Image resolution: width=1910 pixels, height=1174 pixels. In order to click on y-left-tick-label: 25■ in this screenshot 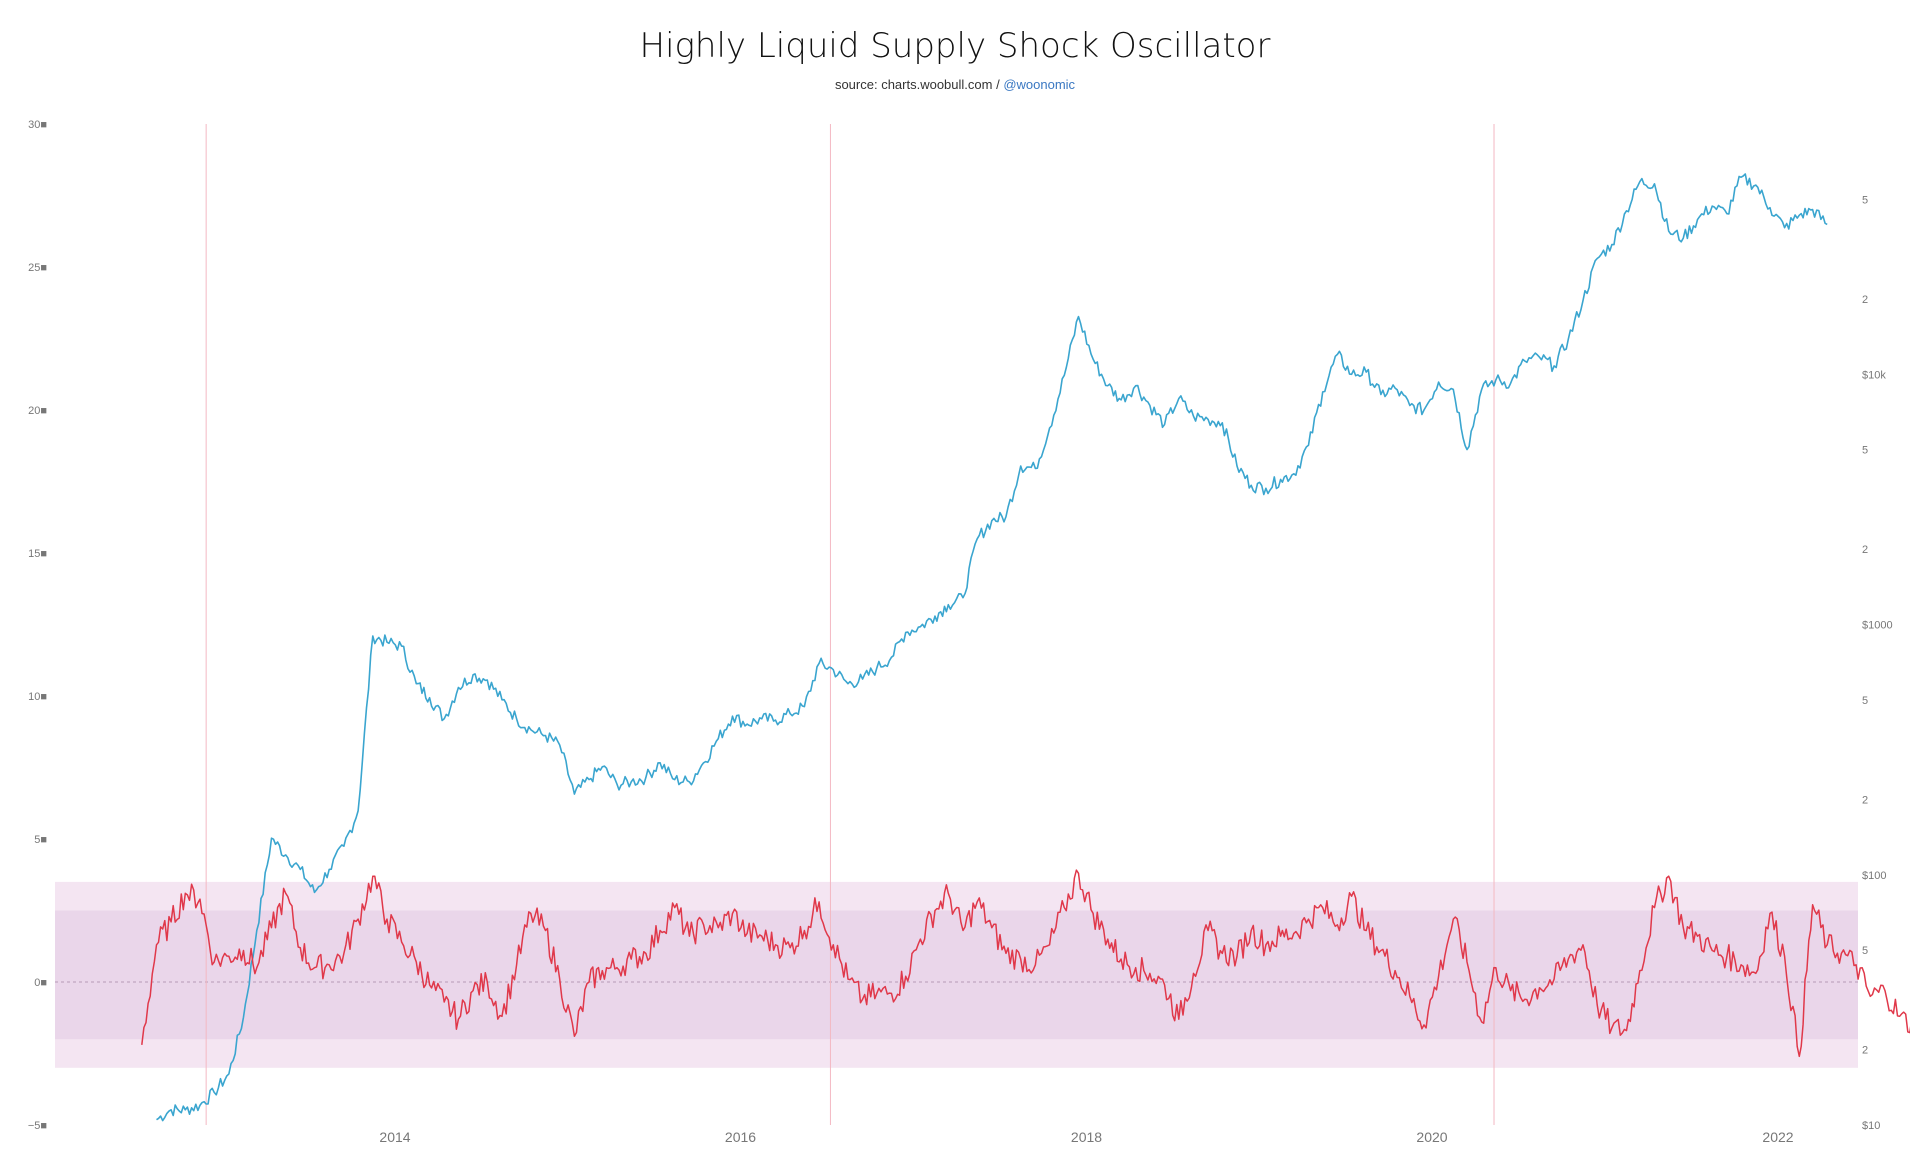, I will do `click(37, 268)`.